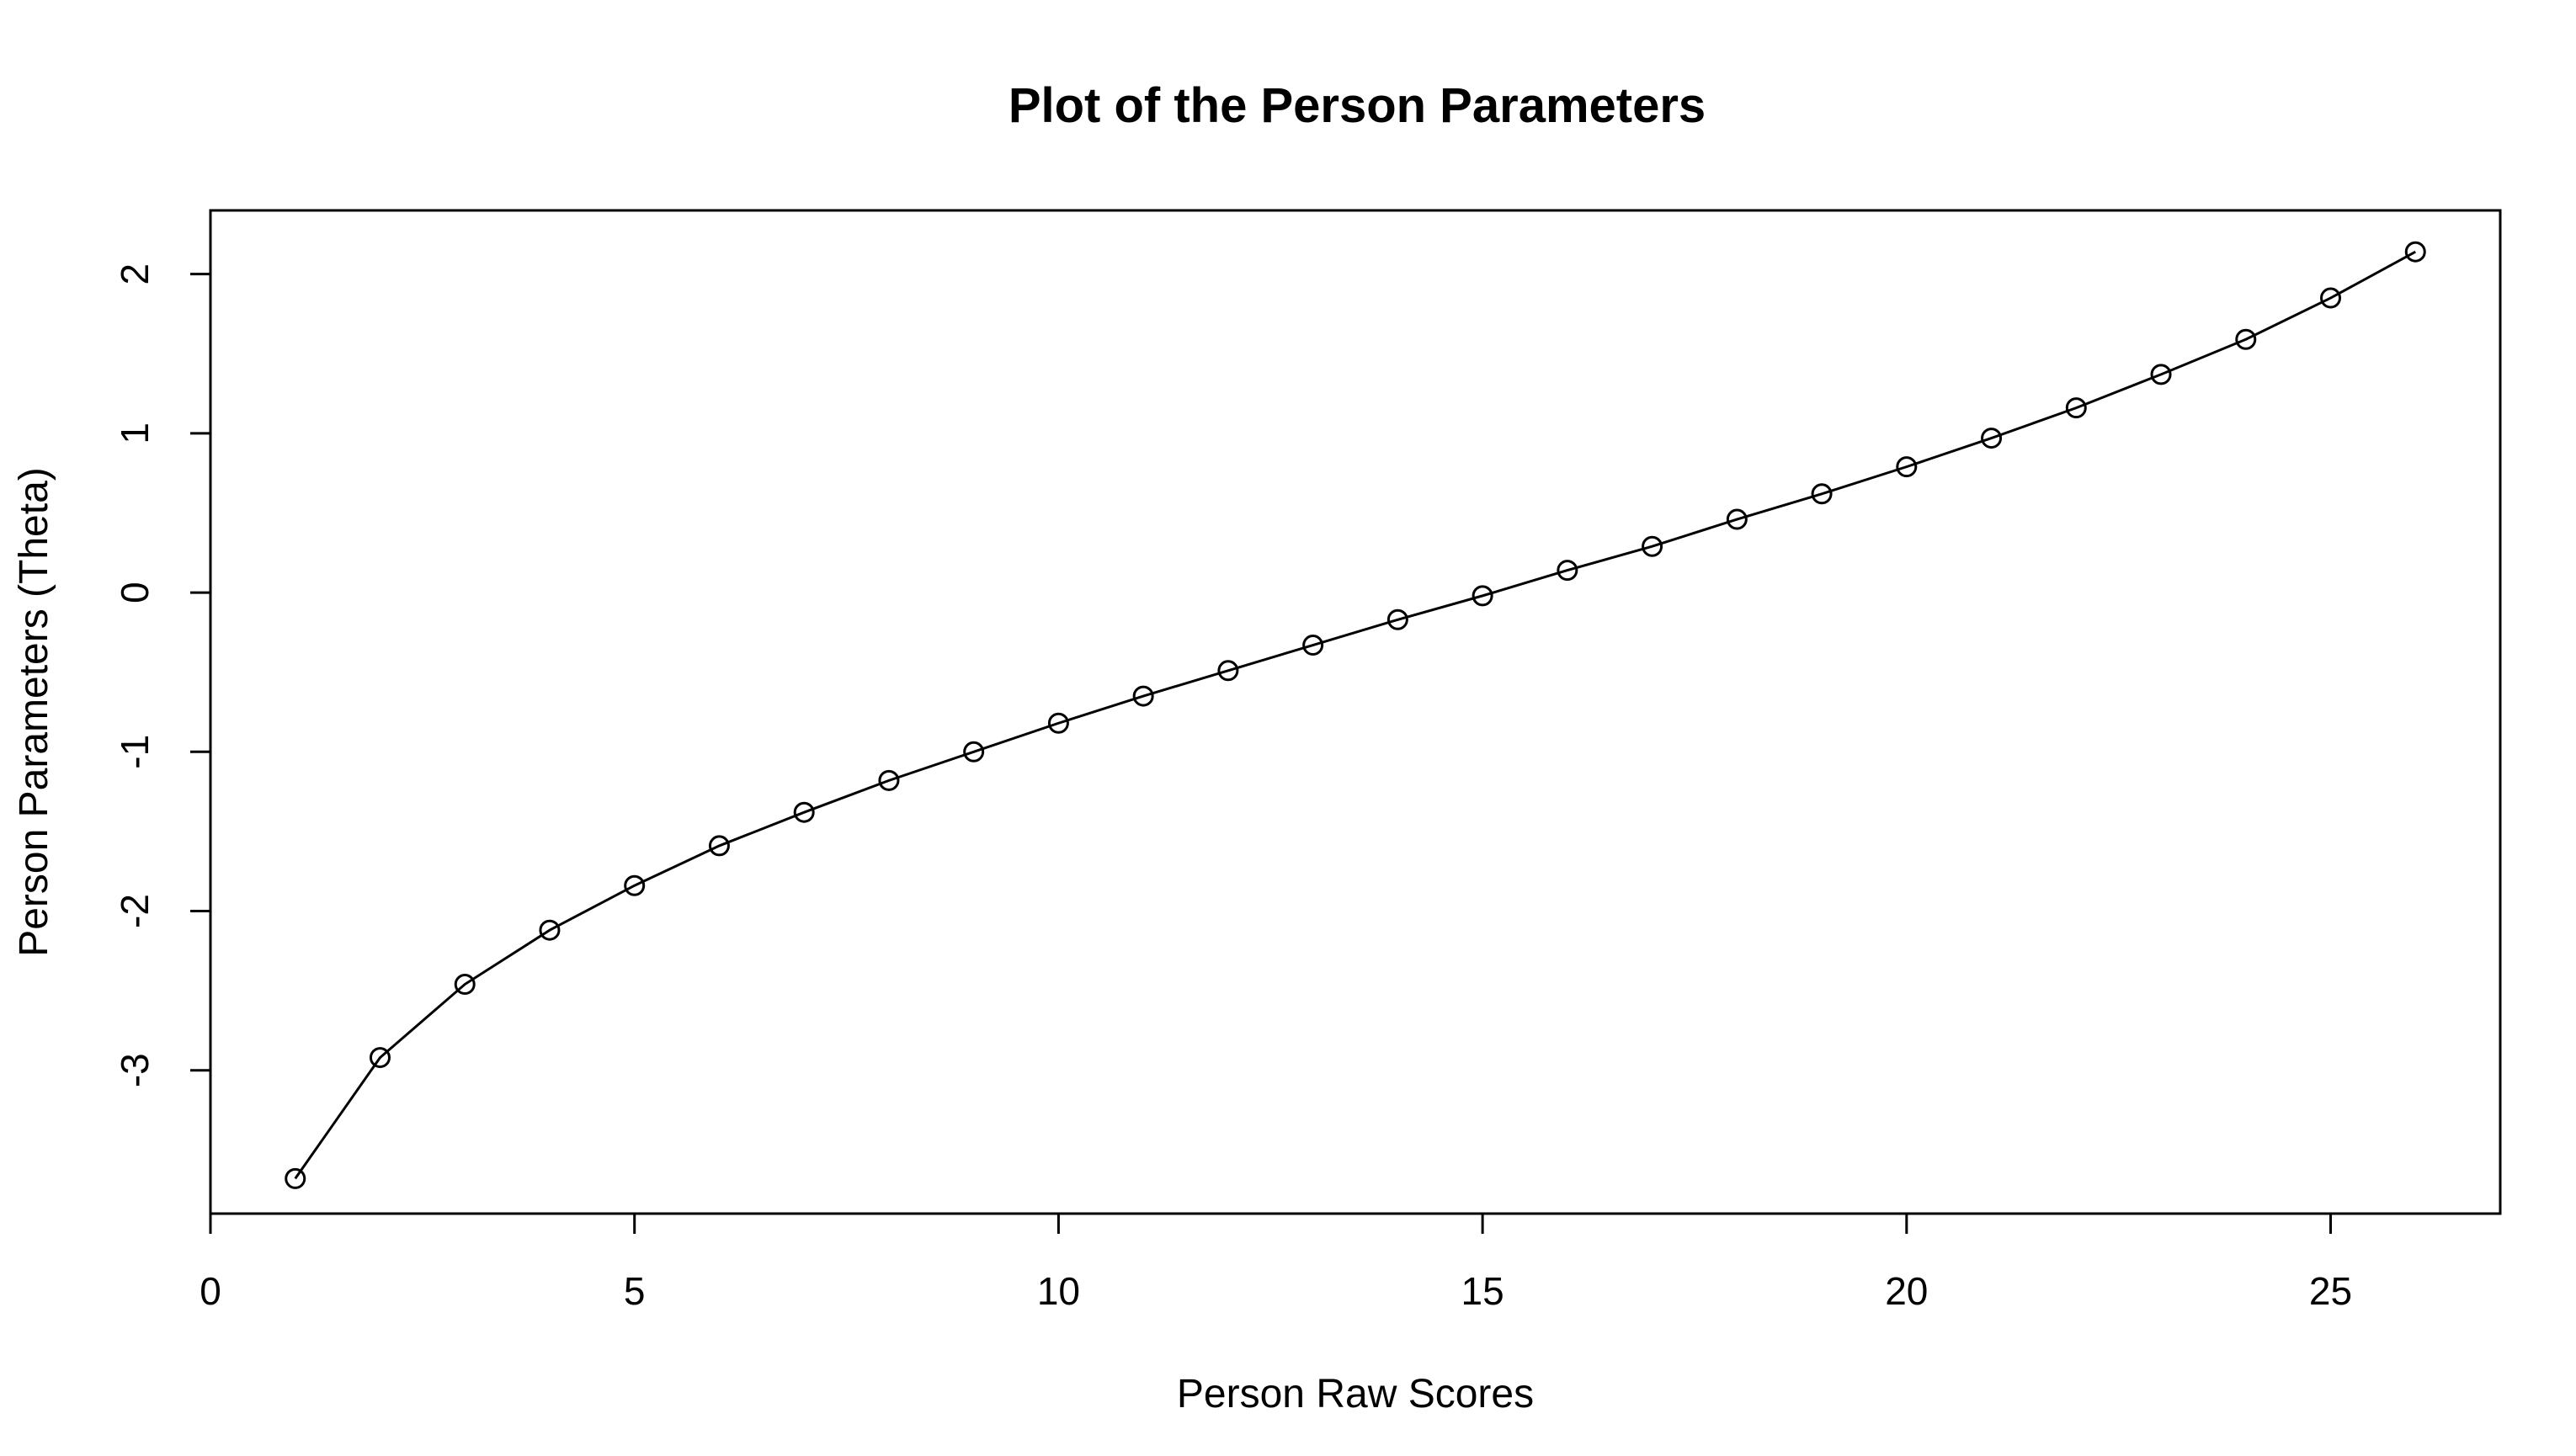  Describe the element at coordinates (635, 1291) in the screenshot. I see `x-tick-label: 5` at that location.